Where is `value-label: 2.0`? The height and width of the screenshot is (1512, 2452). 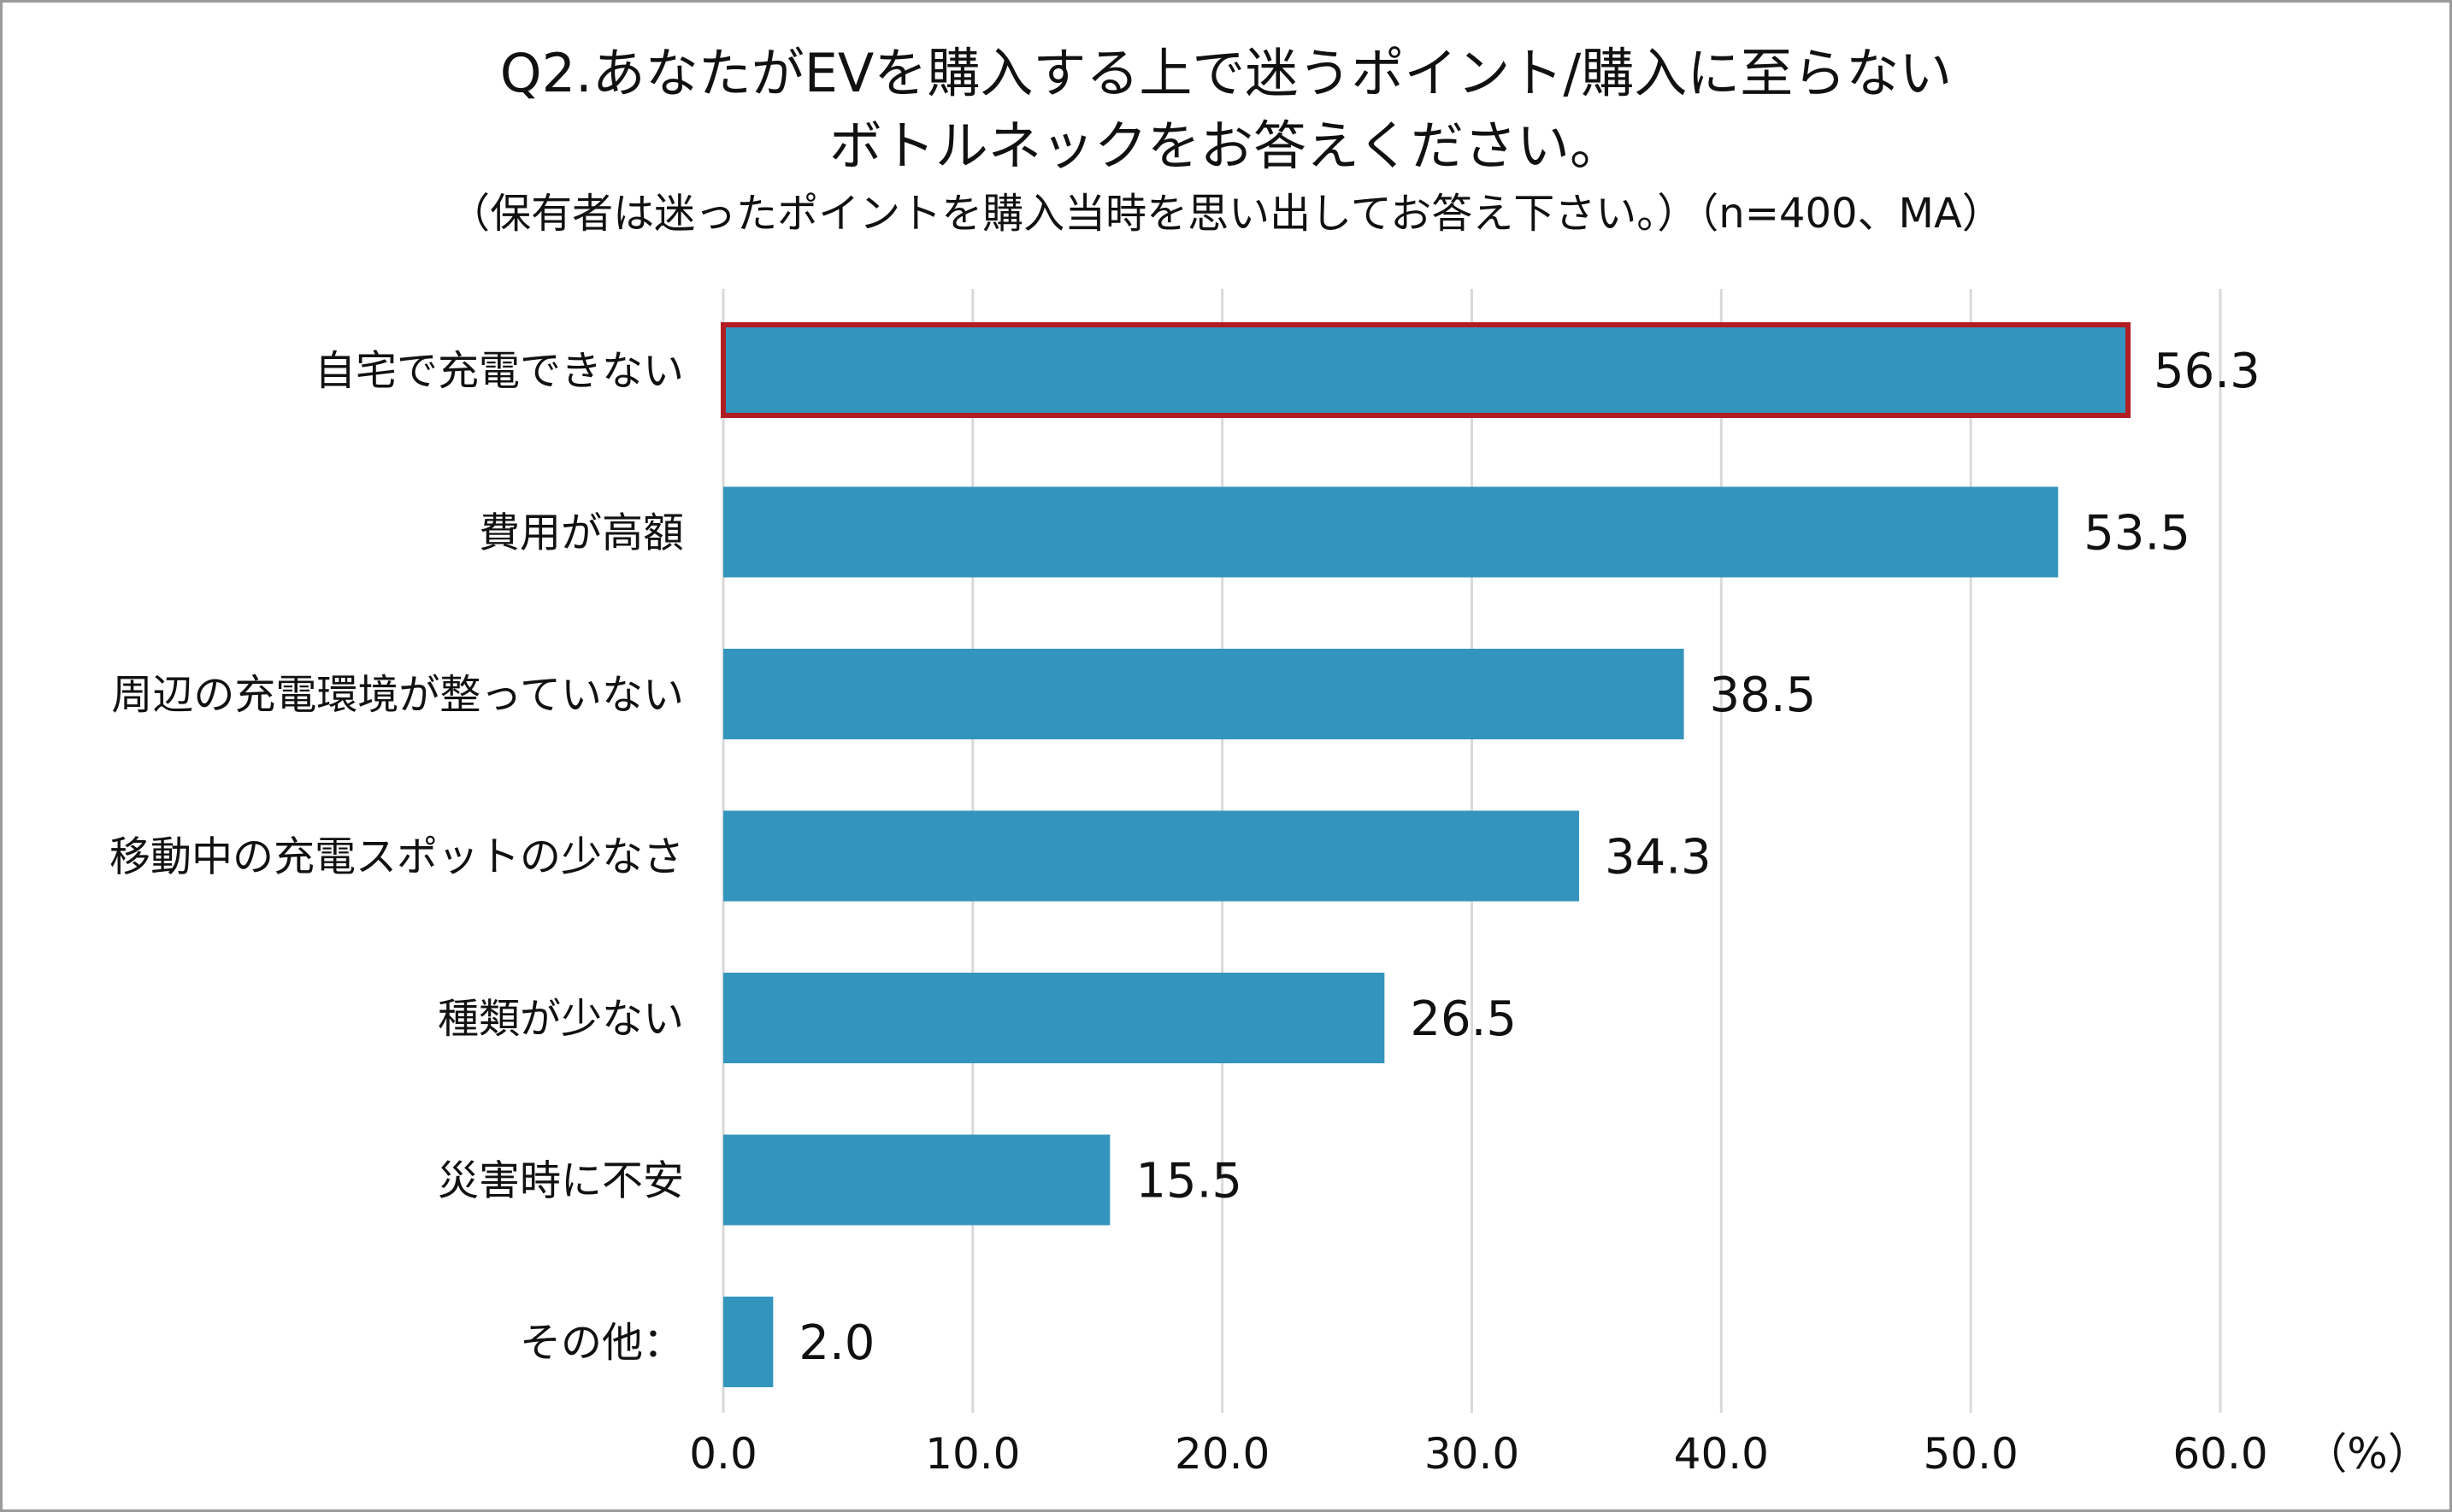
value-label: 2.0 is located at coordinates (837, 1343).